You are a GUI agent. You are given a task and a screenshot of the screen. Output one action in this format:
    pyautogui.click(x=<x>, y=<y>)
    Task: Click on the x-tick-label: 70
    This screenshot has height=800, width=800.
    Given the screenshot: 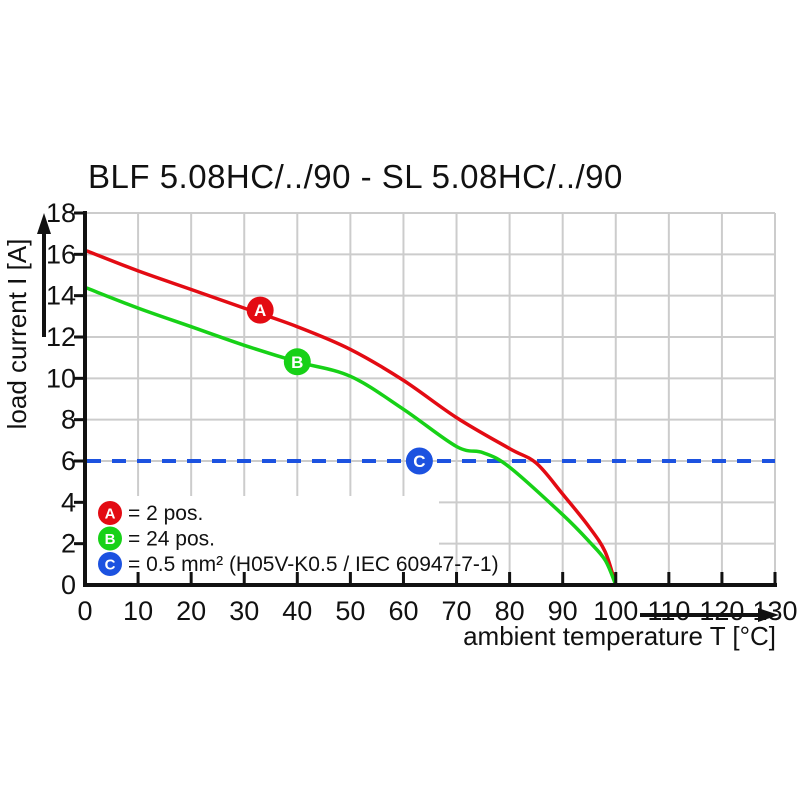 What is the action you would take?
    pyautogui.click(x=457, y=611)
    